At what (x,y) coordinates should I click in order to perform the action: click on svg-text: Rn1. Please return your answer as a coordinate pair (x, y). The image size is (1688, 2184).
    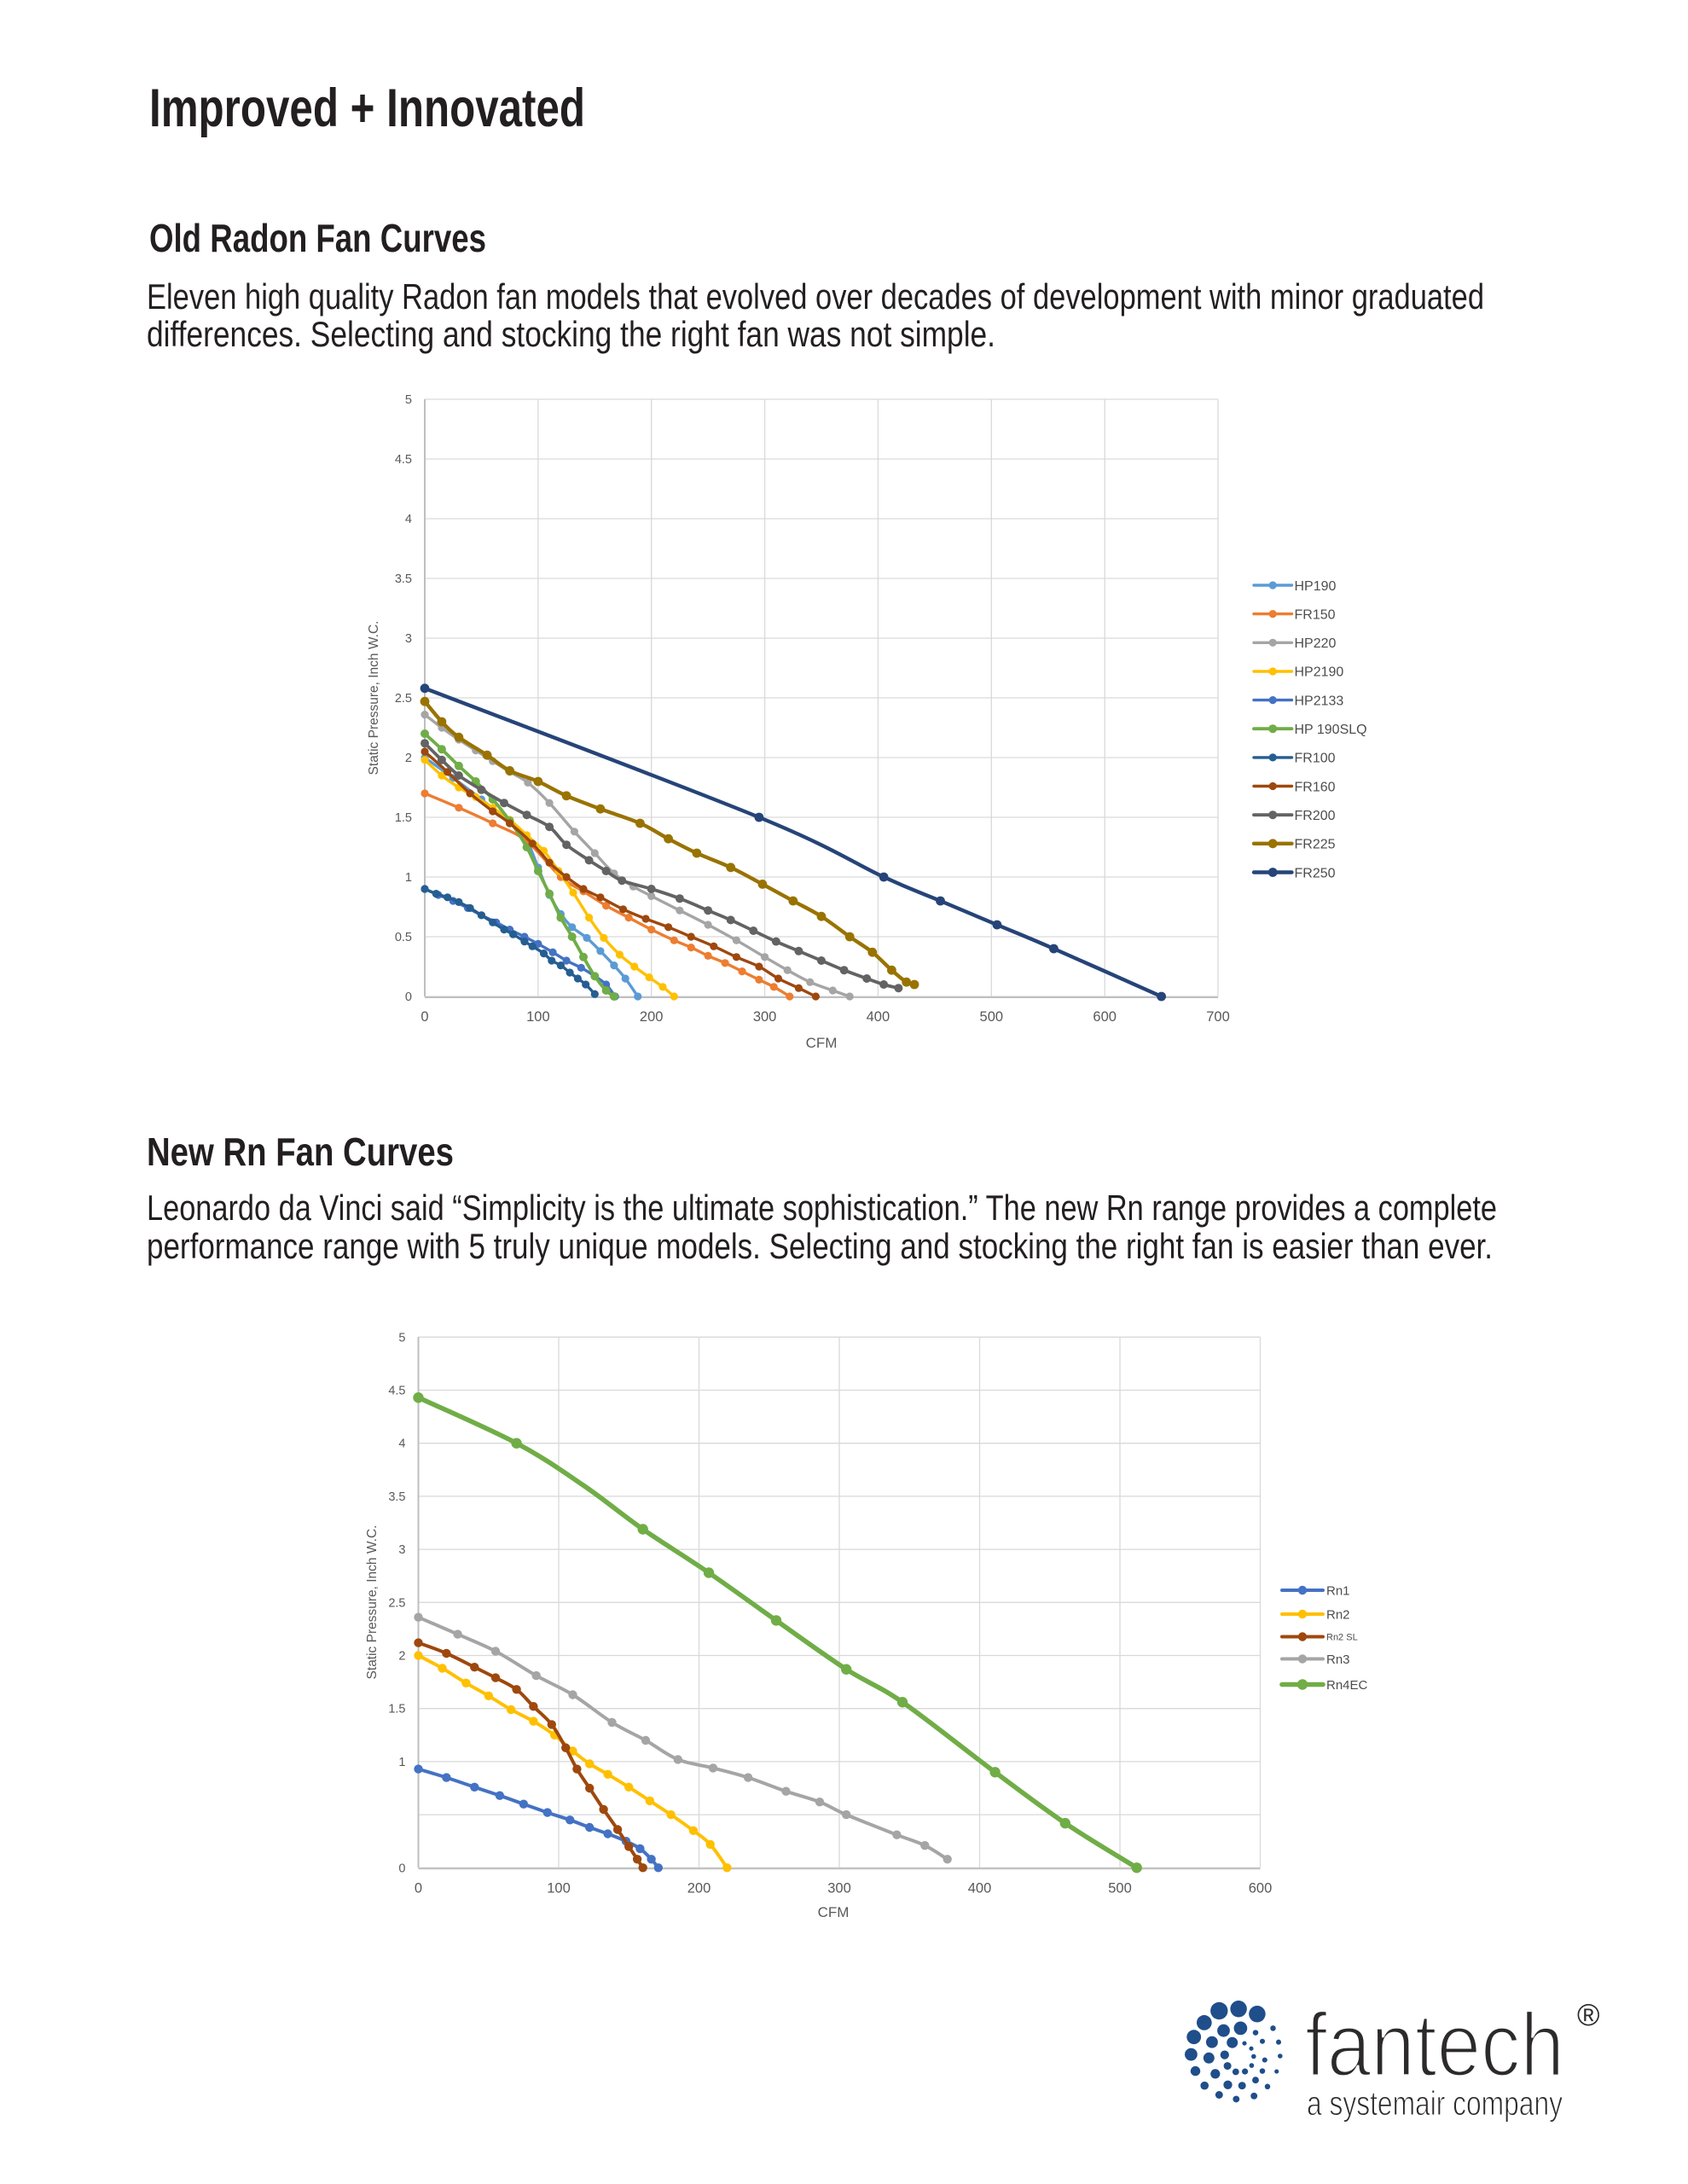
    Looking at the image, I should click on (1338, 1590).